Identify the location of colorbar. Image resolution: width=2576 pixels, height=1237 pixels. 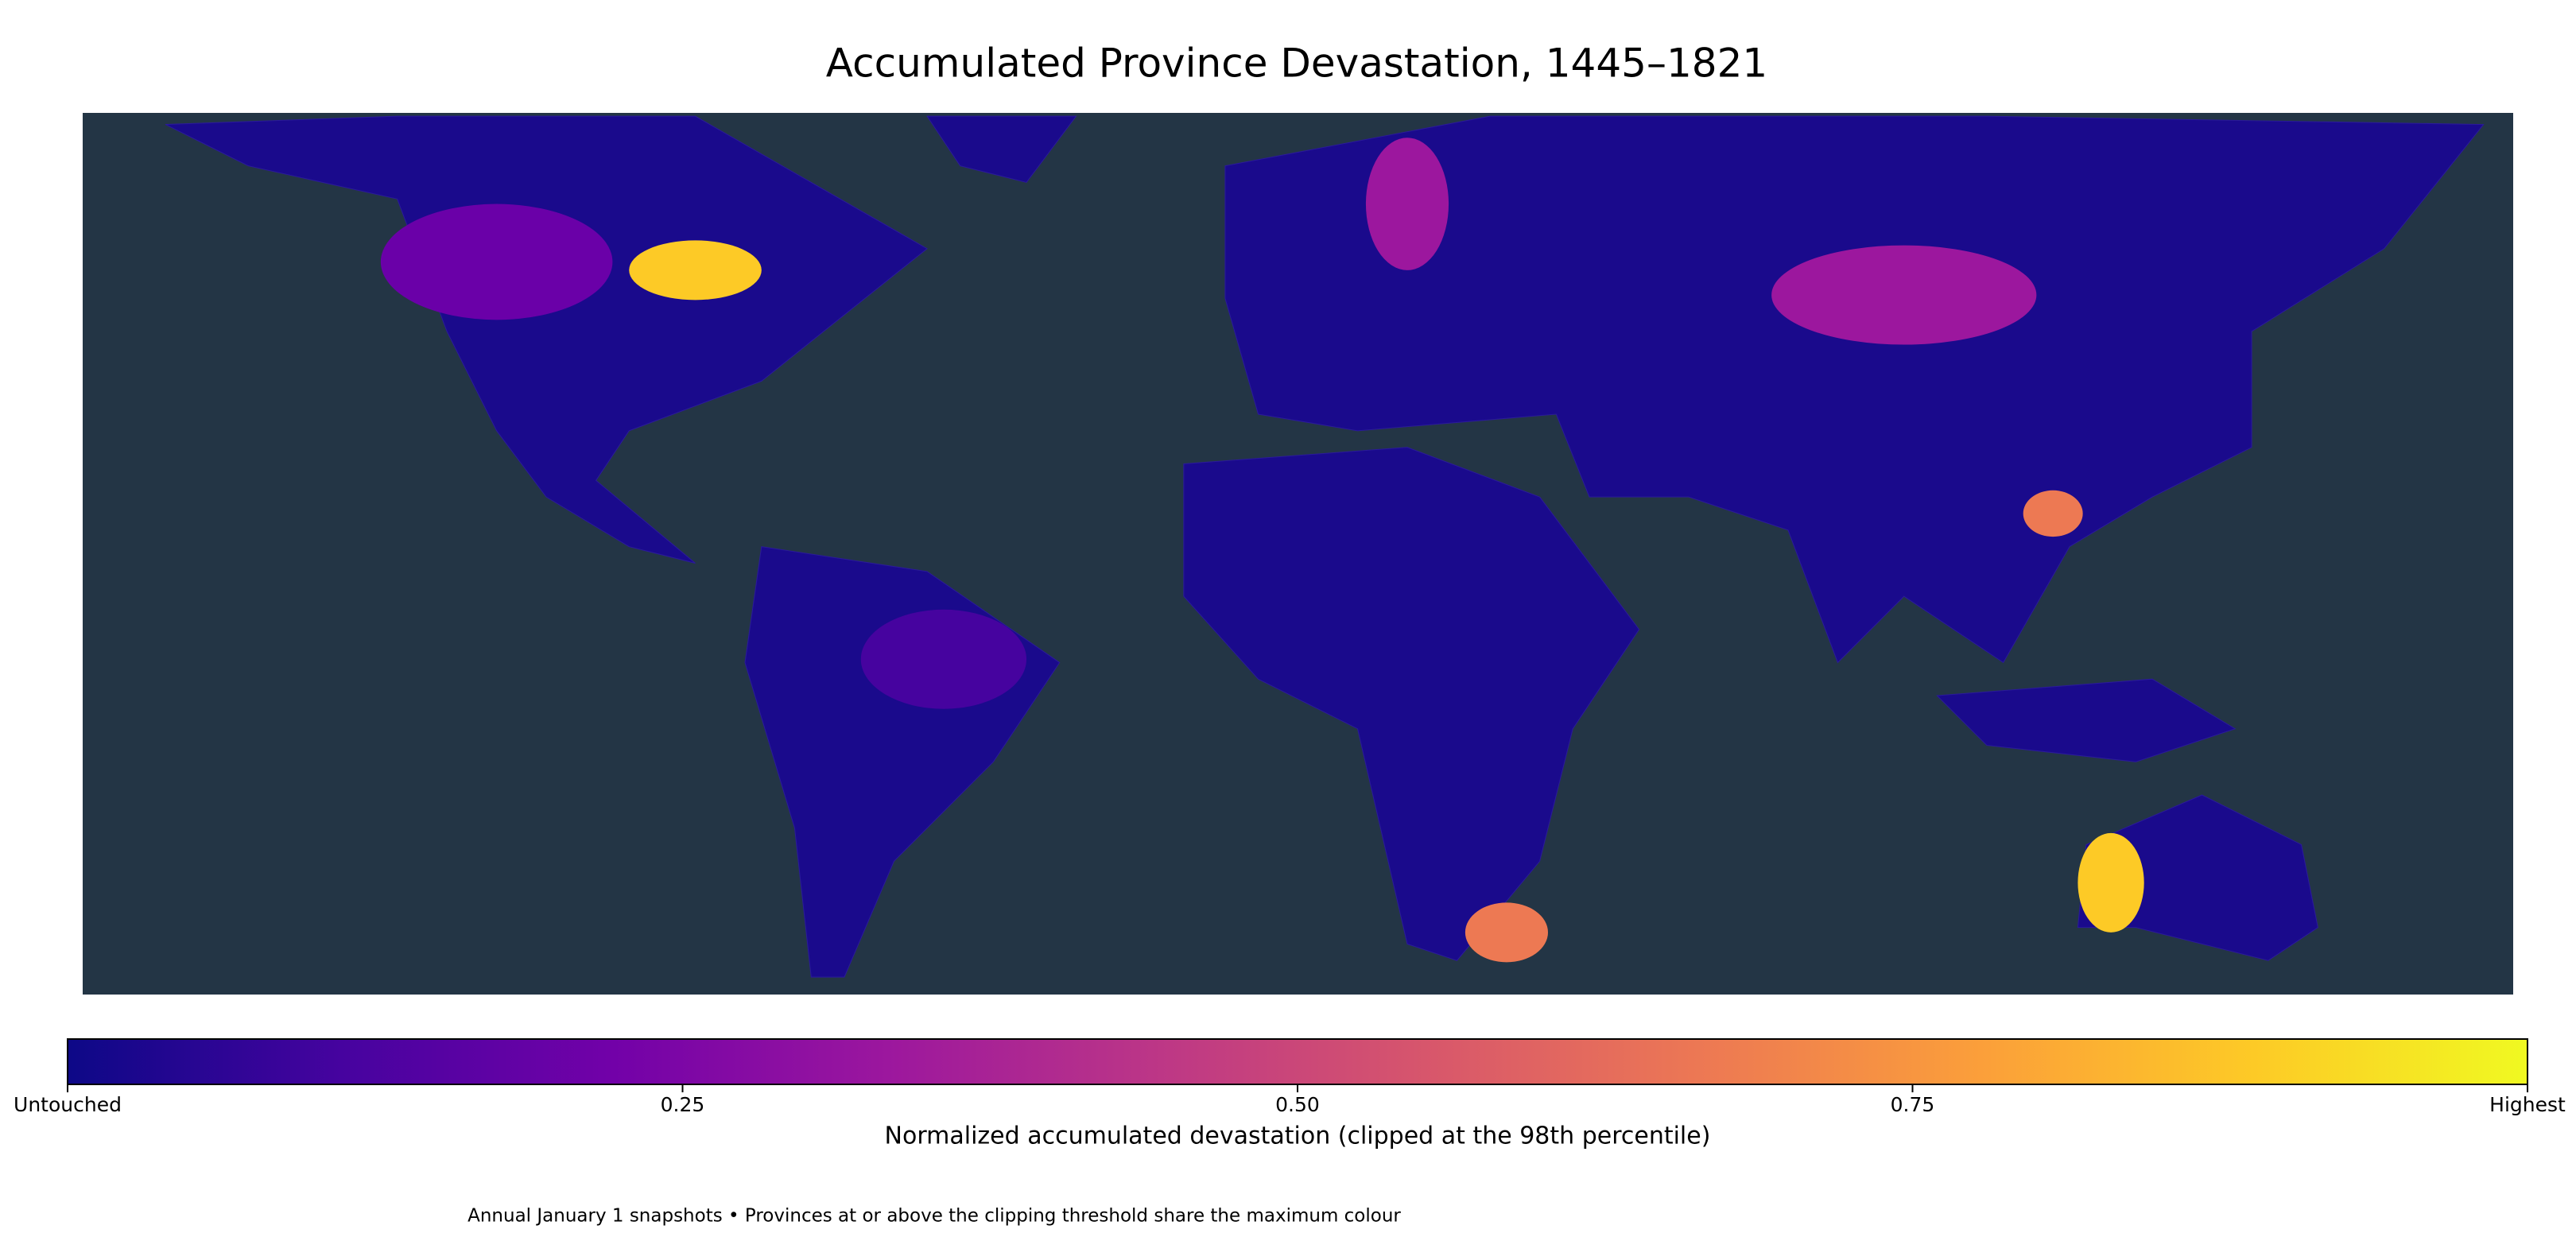
(1297, 1061).